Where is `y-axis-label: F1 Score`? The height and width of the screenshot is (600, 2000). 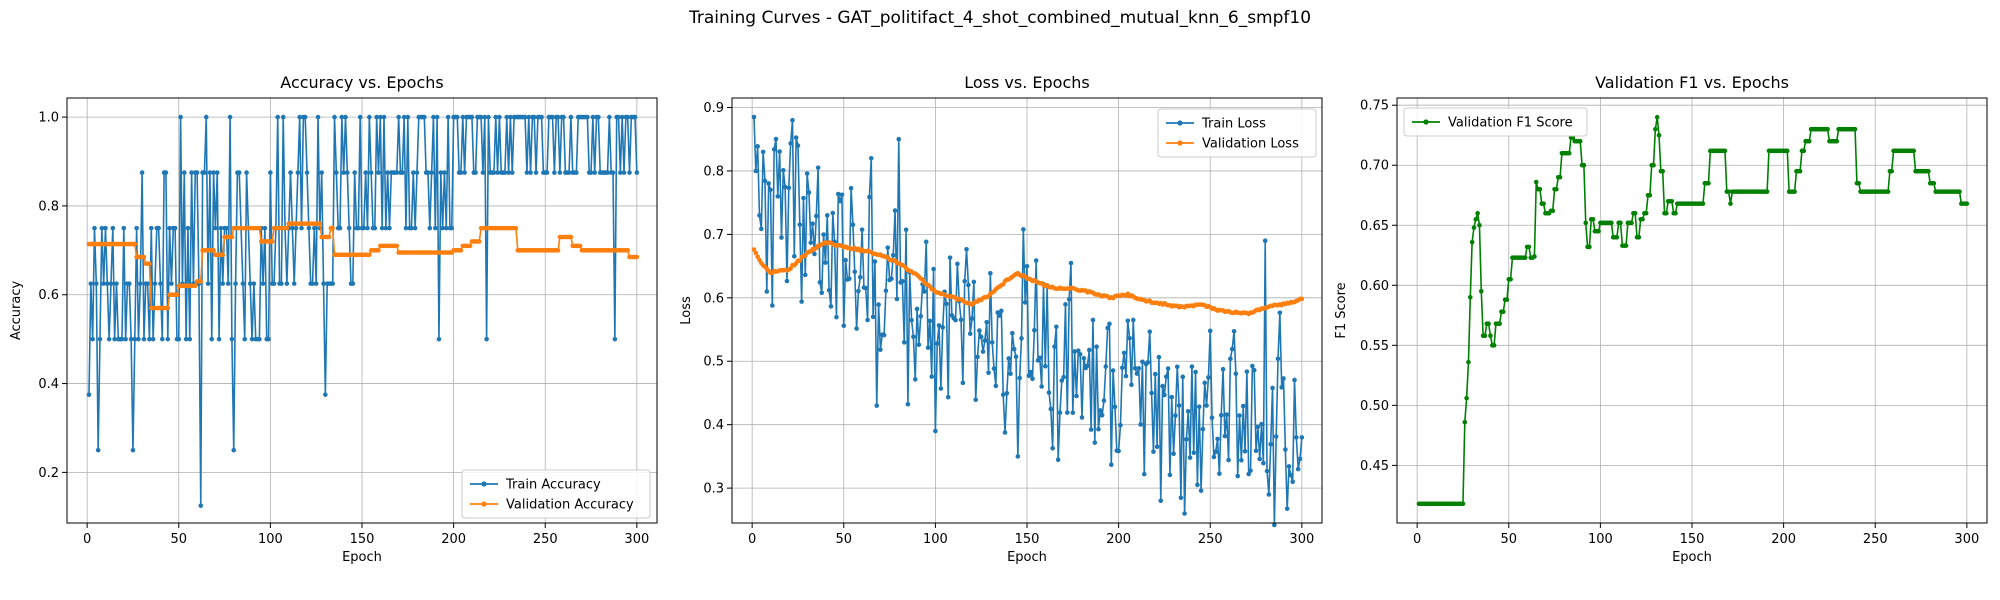
y-axis-label: F1 Score is located at coordinates (1341, 310).